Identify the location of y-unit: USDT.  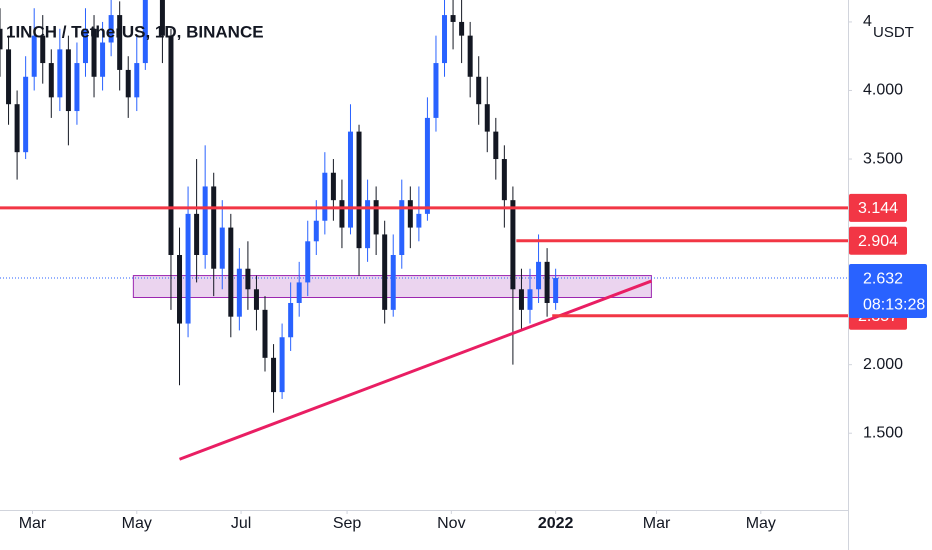
(893, 32).